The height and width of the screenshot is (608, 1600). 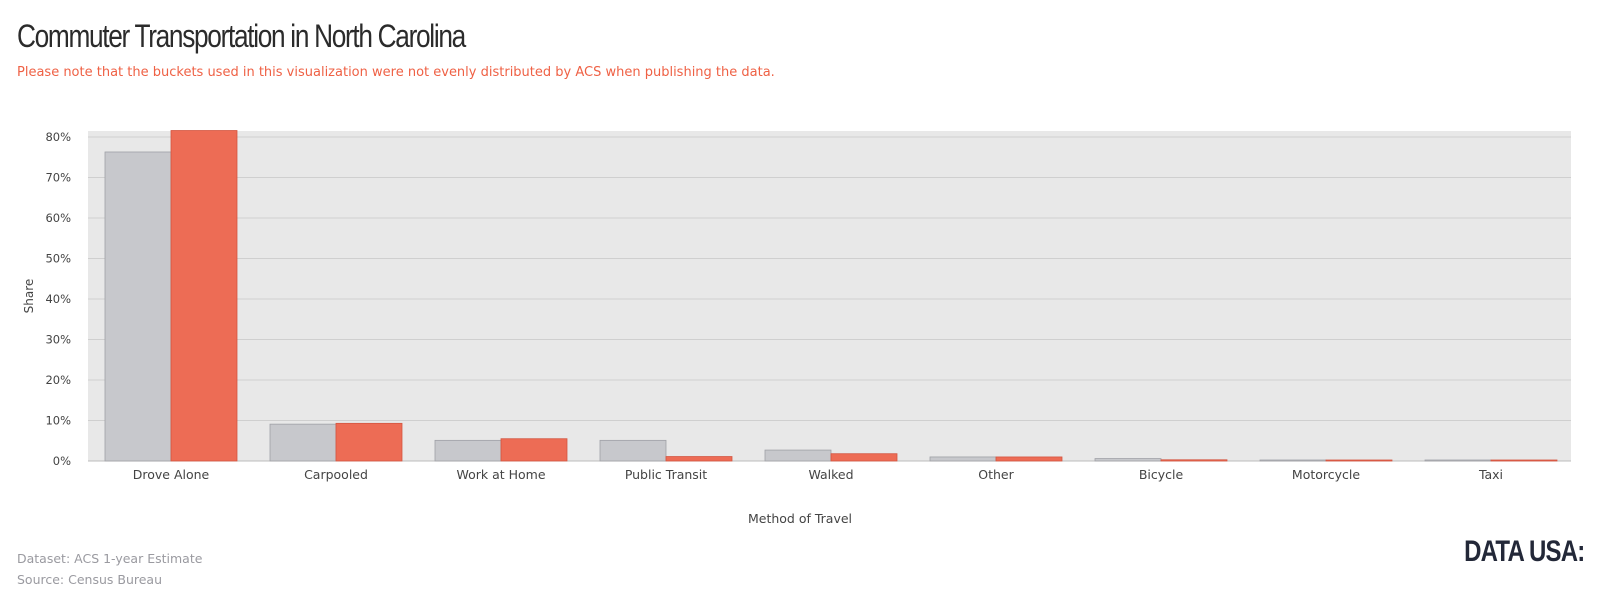 I want to click on y-axis-label: Share, so click(x=29, y=296).